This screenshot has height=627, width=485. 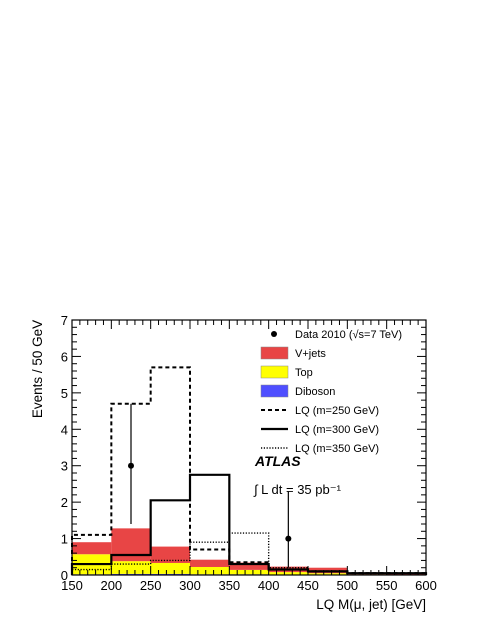 I want to click on x-tick-label-250: 250, so click(x=151, y=585).